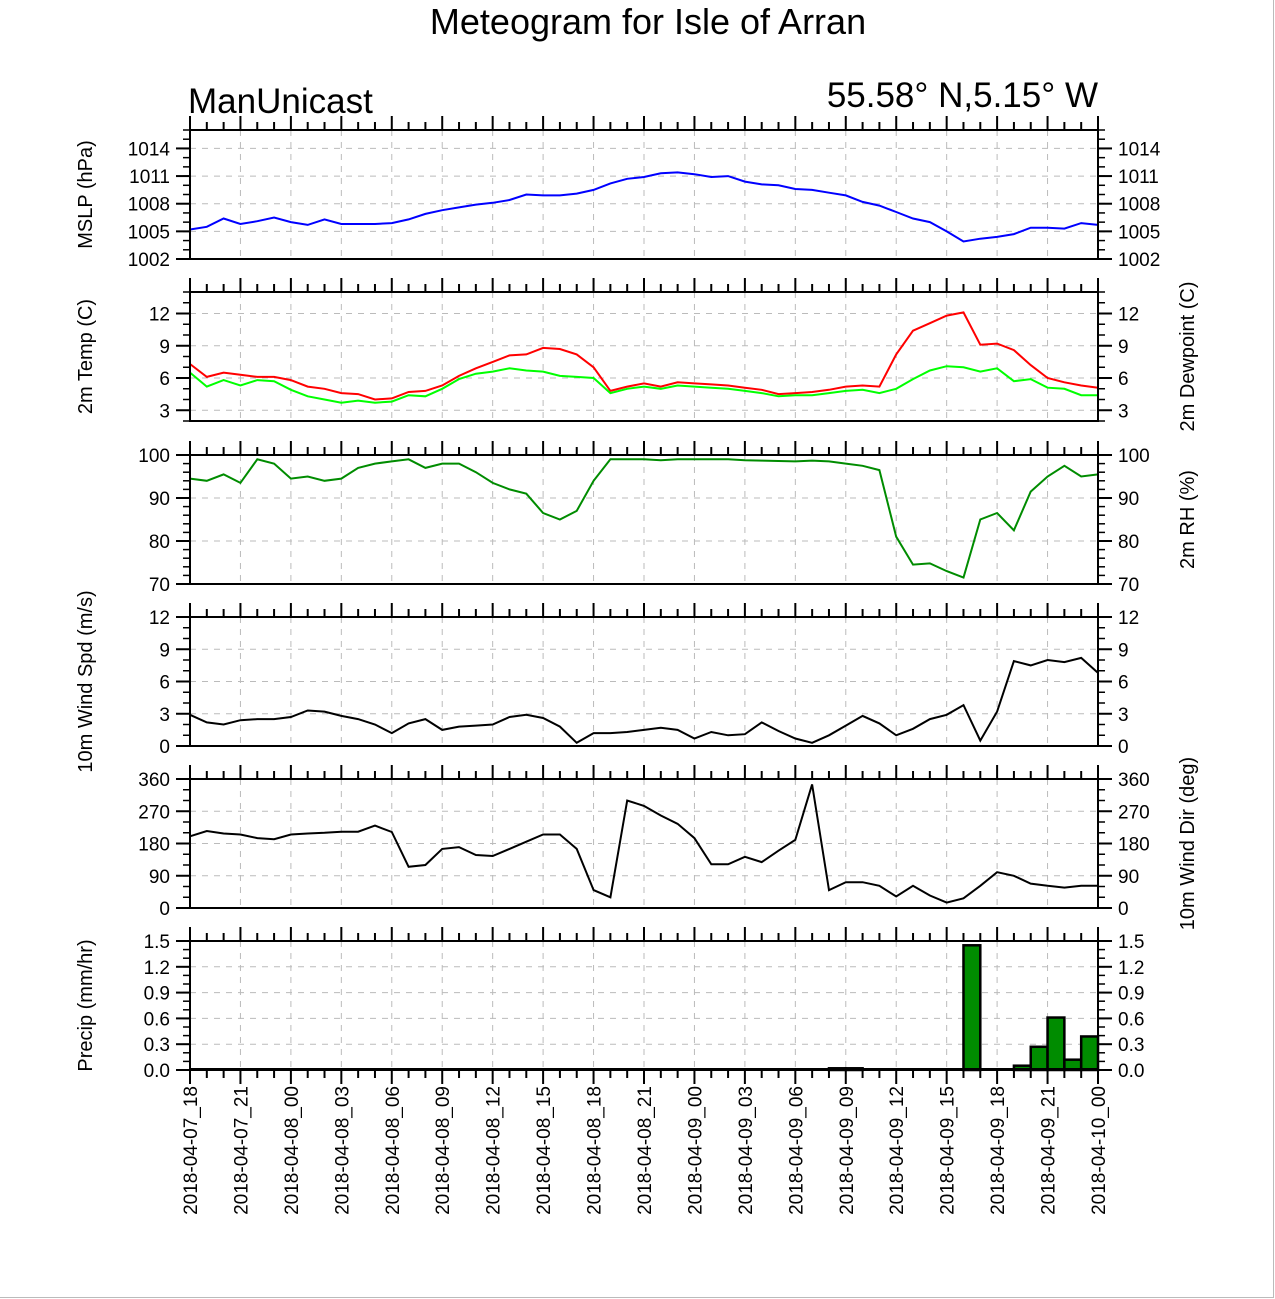 The image size is (1275, 1299). What do you see at coordinates (292, 1150) in the screenshot?
I see `x-tick-label: 2018-04-08_00` at bounding box center [292, 1150].